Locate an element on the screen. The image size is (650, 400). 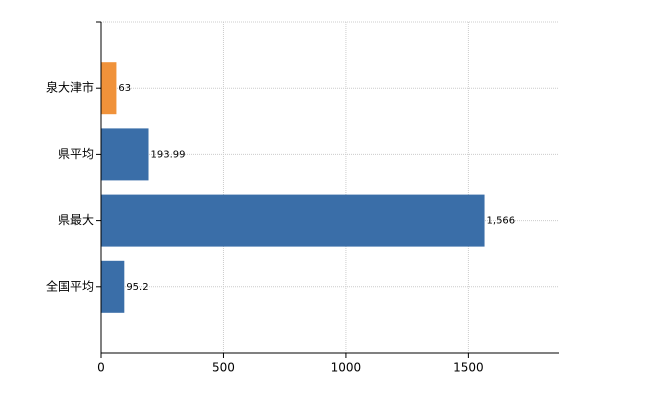
y-tick-label: 泉大津市 is located at coordinates (70, 87).